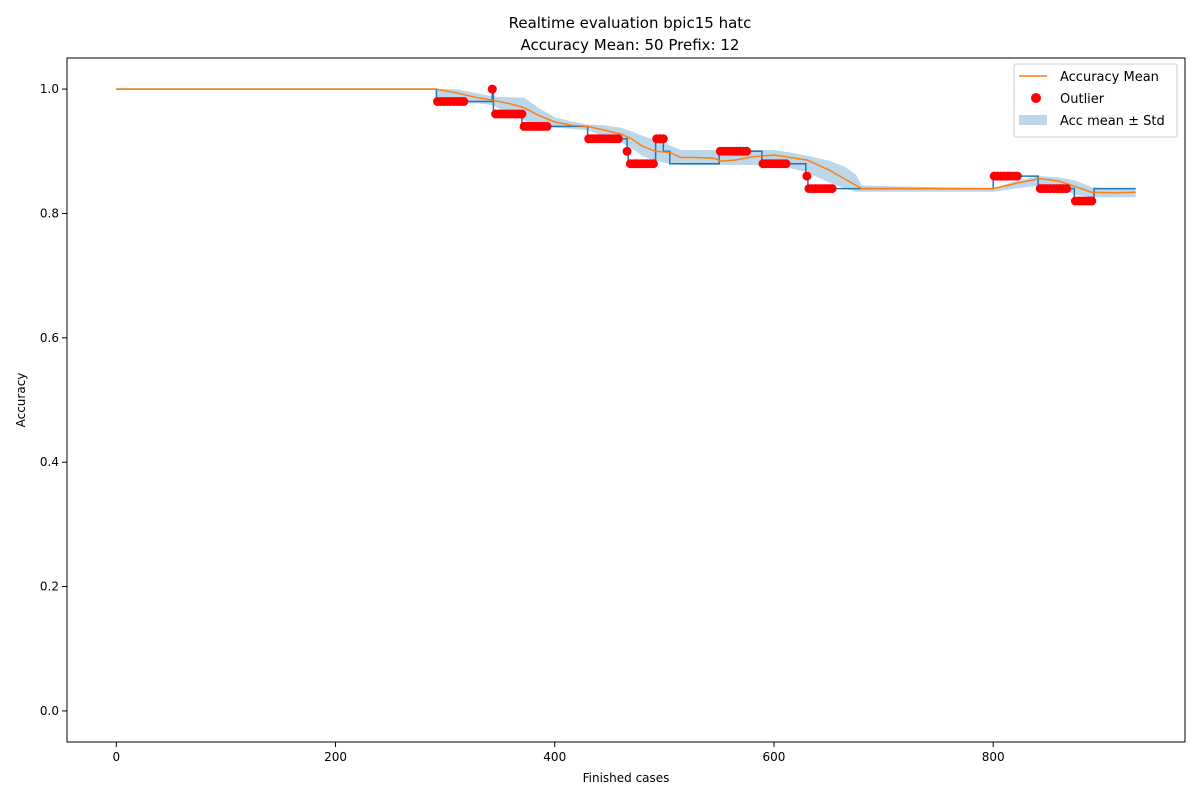  I want to click on x-tick-label: 400, so click(554, 757).